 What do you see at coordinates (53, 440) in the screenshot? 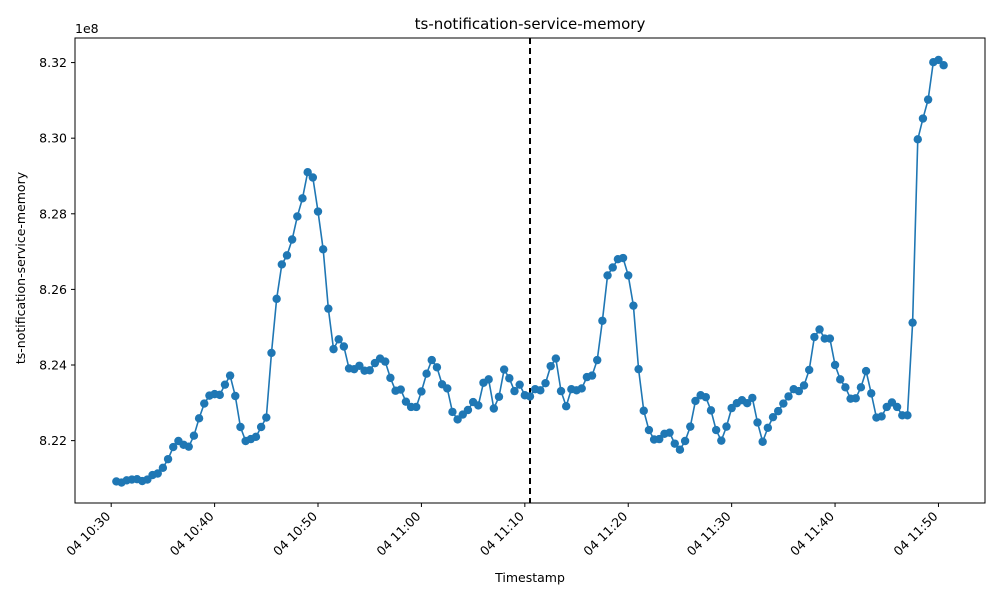
I see `y-tick-label: 8.22` at bounding box center [53, 440].